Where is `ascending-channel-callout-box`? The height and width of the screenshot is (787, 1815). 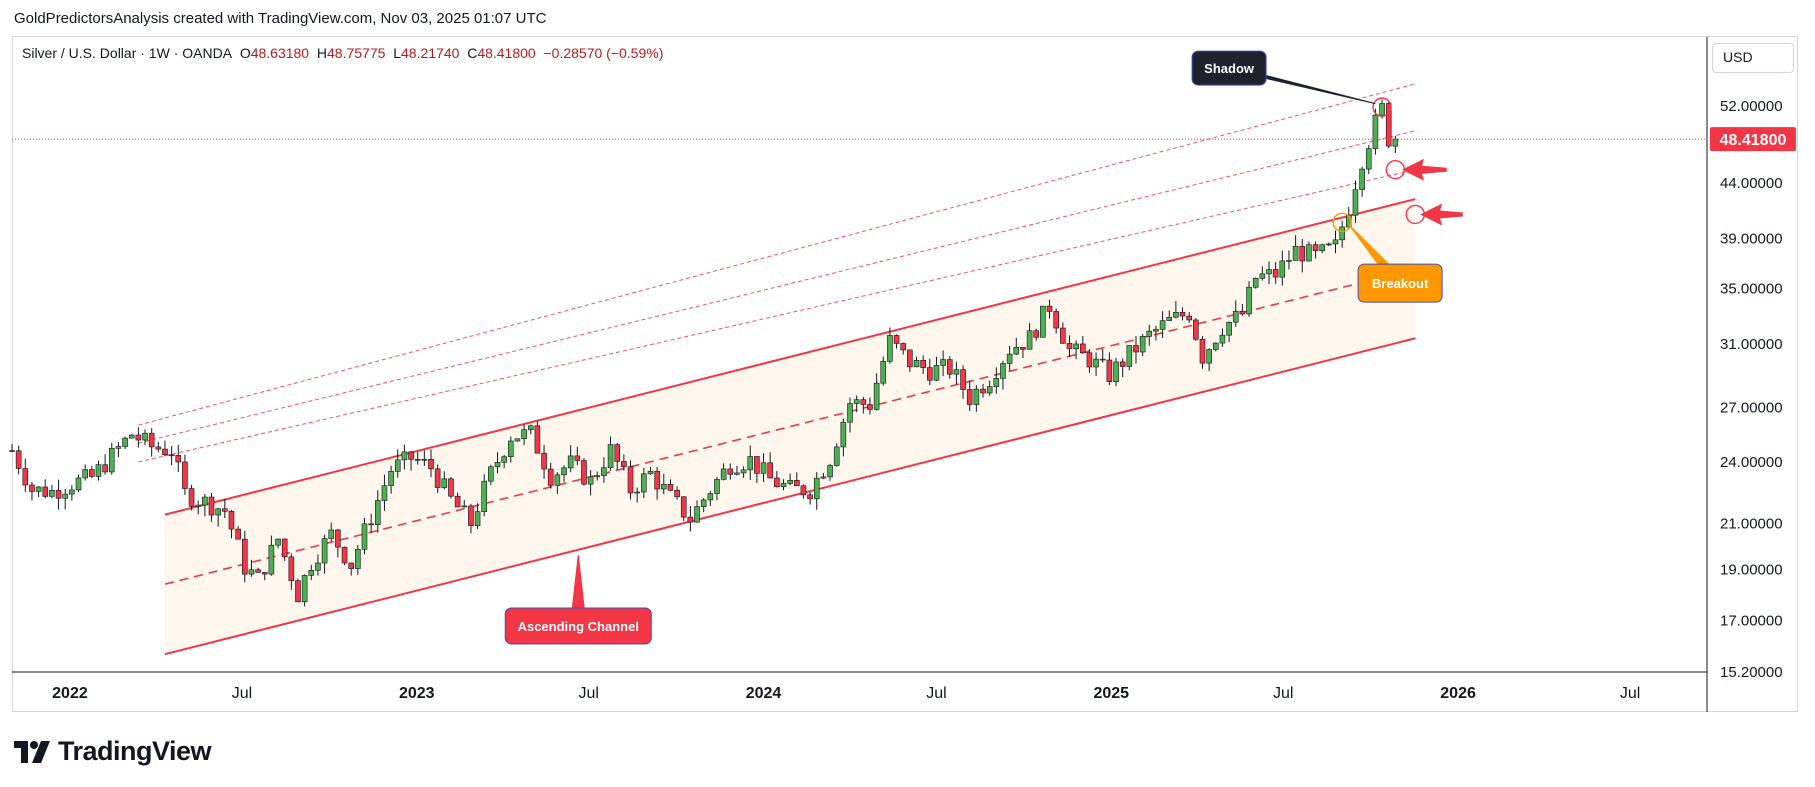 ascending-channel-callout-box is located at coordinates (578, 626).